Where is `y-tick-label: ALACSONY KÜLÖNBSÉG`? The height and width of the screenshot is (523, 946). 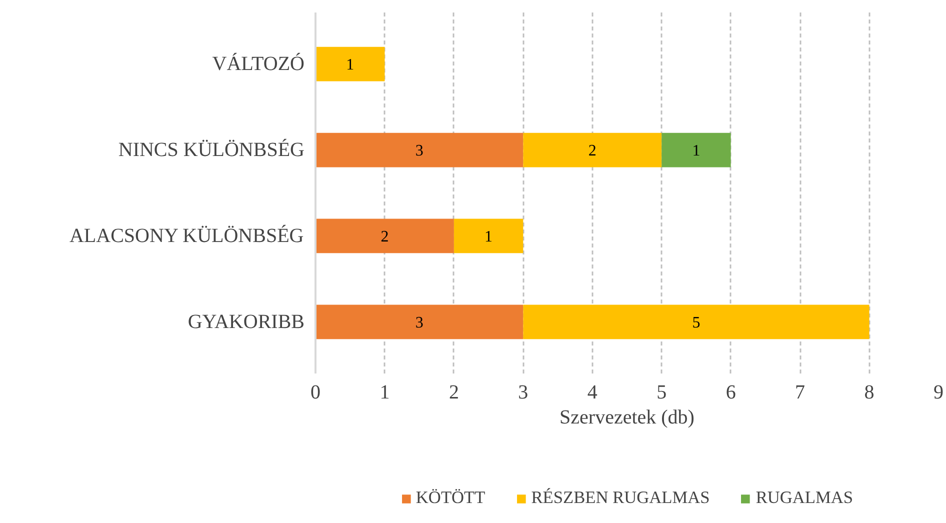 y-tick-label: ALACSONY KÜLÖNBSÉG is located at coordinates (186, 235).